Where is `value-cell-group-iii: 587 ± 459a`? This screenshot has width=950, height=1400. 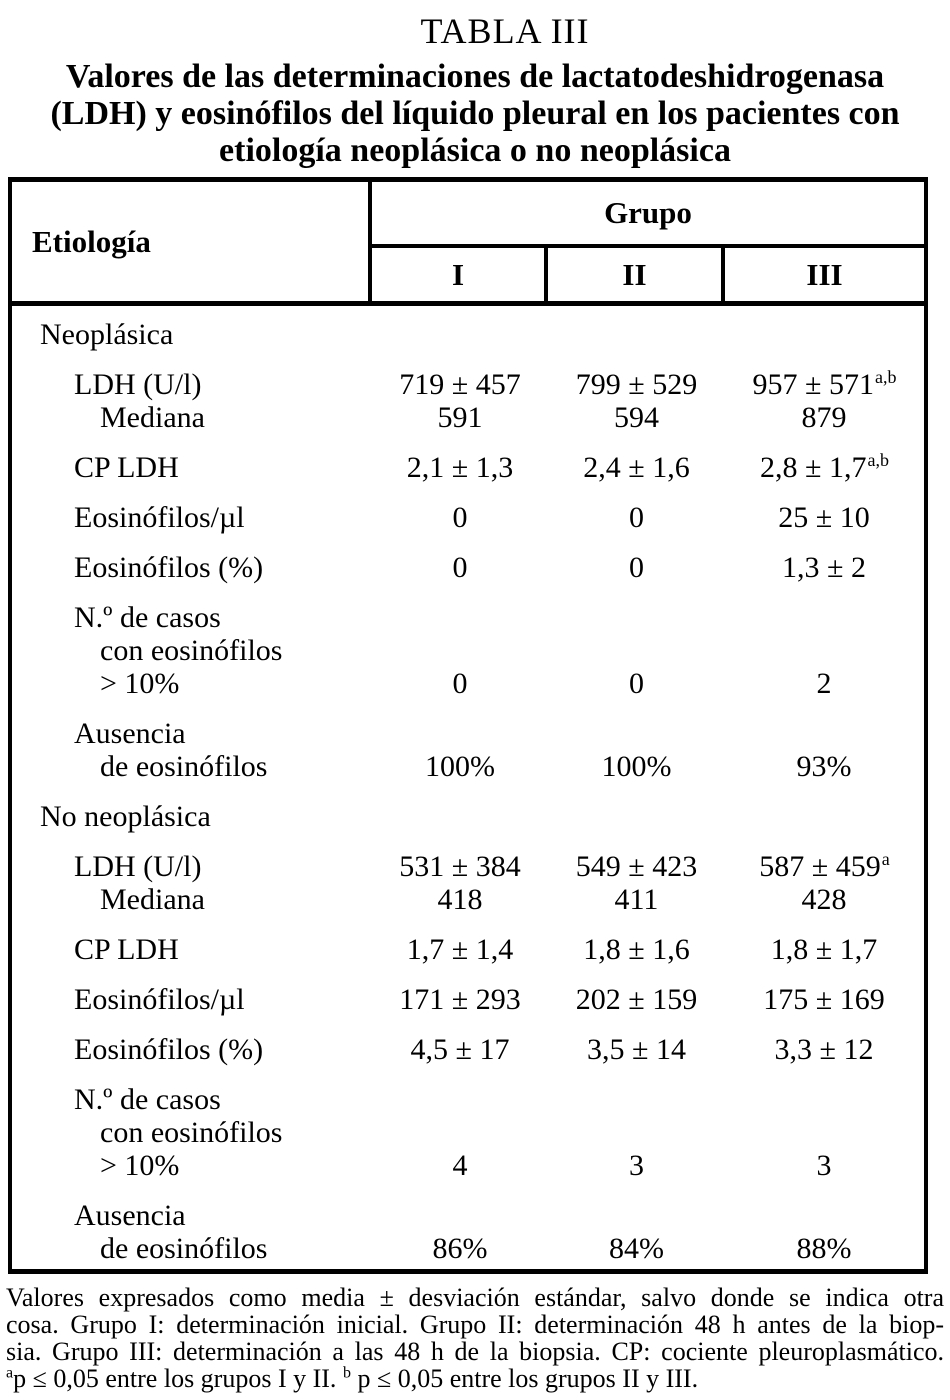 value-cell-group-iii: 587 ± 459a is located at coordinates (824, 865).